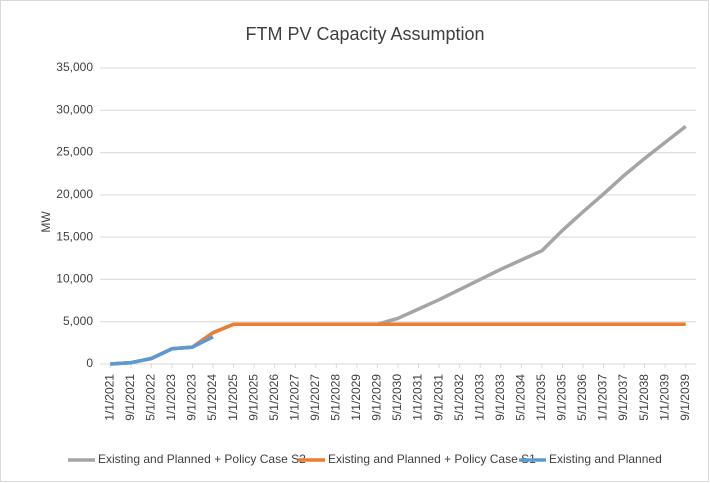 This screenshot has height=483, width=710. I want to click on y-tick-label: 0, so click(89, 363).